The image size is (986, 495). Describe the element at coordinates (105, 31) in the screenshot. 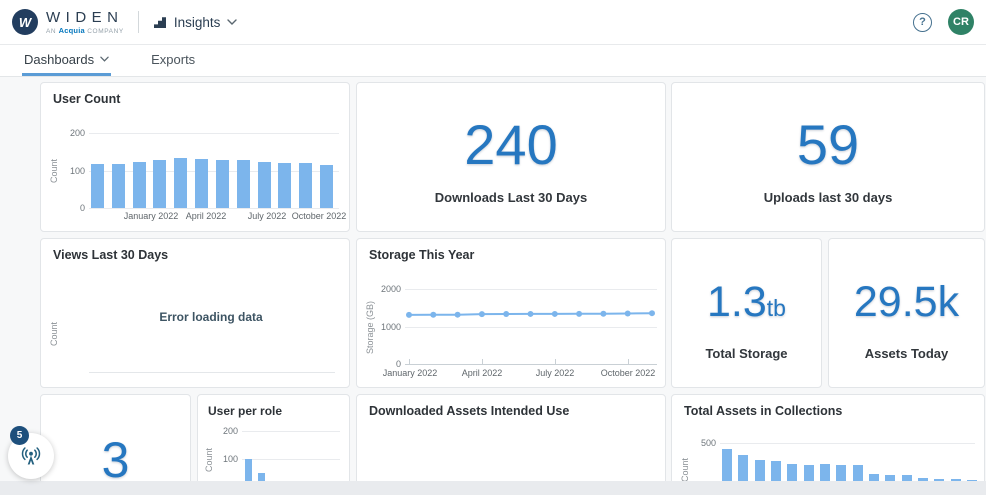

I see `brand-sub-suffix: COMPANY` at that location.